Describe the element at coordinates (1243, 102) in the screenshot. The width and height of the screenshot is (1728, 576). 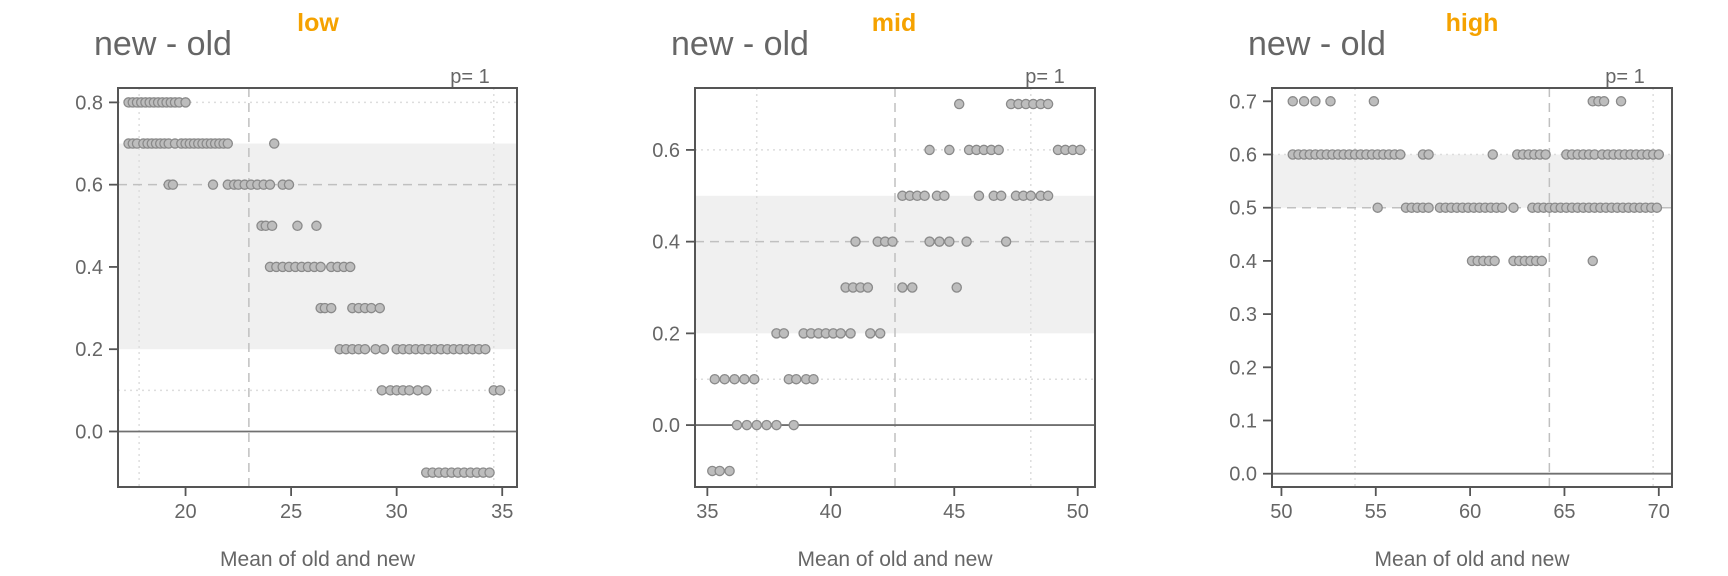
I see `y-tick-label: 0.7` at that location.